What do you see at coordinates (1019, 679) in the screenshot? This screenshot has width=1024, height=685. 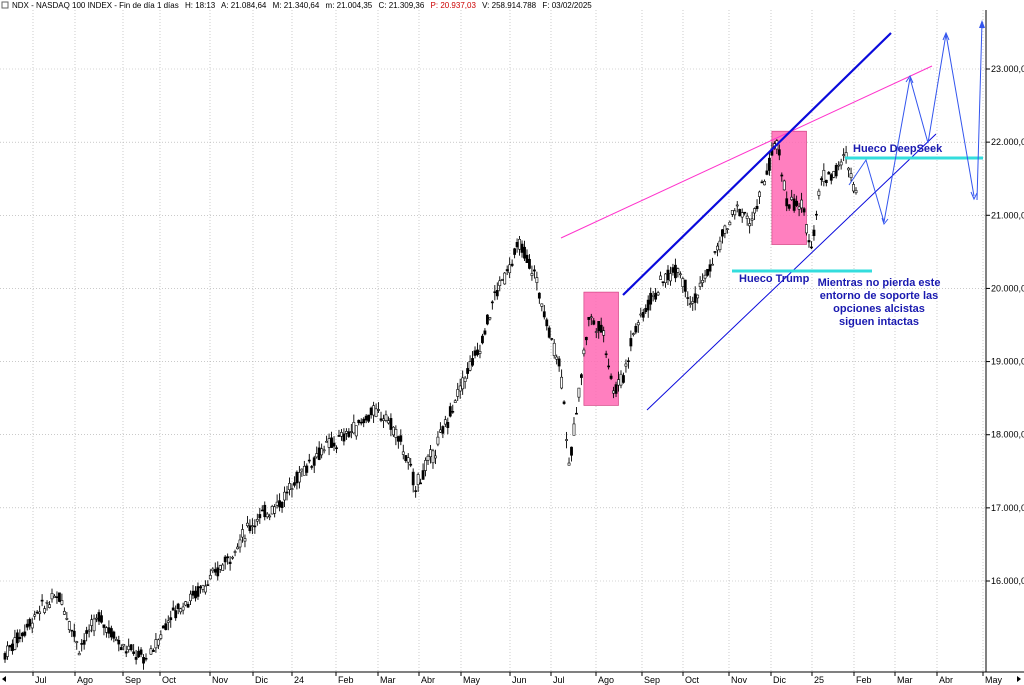 I see `scroll-right-arrow` at bounding box center [1019, 679].